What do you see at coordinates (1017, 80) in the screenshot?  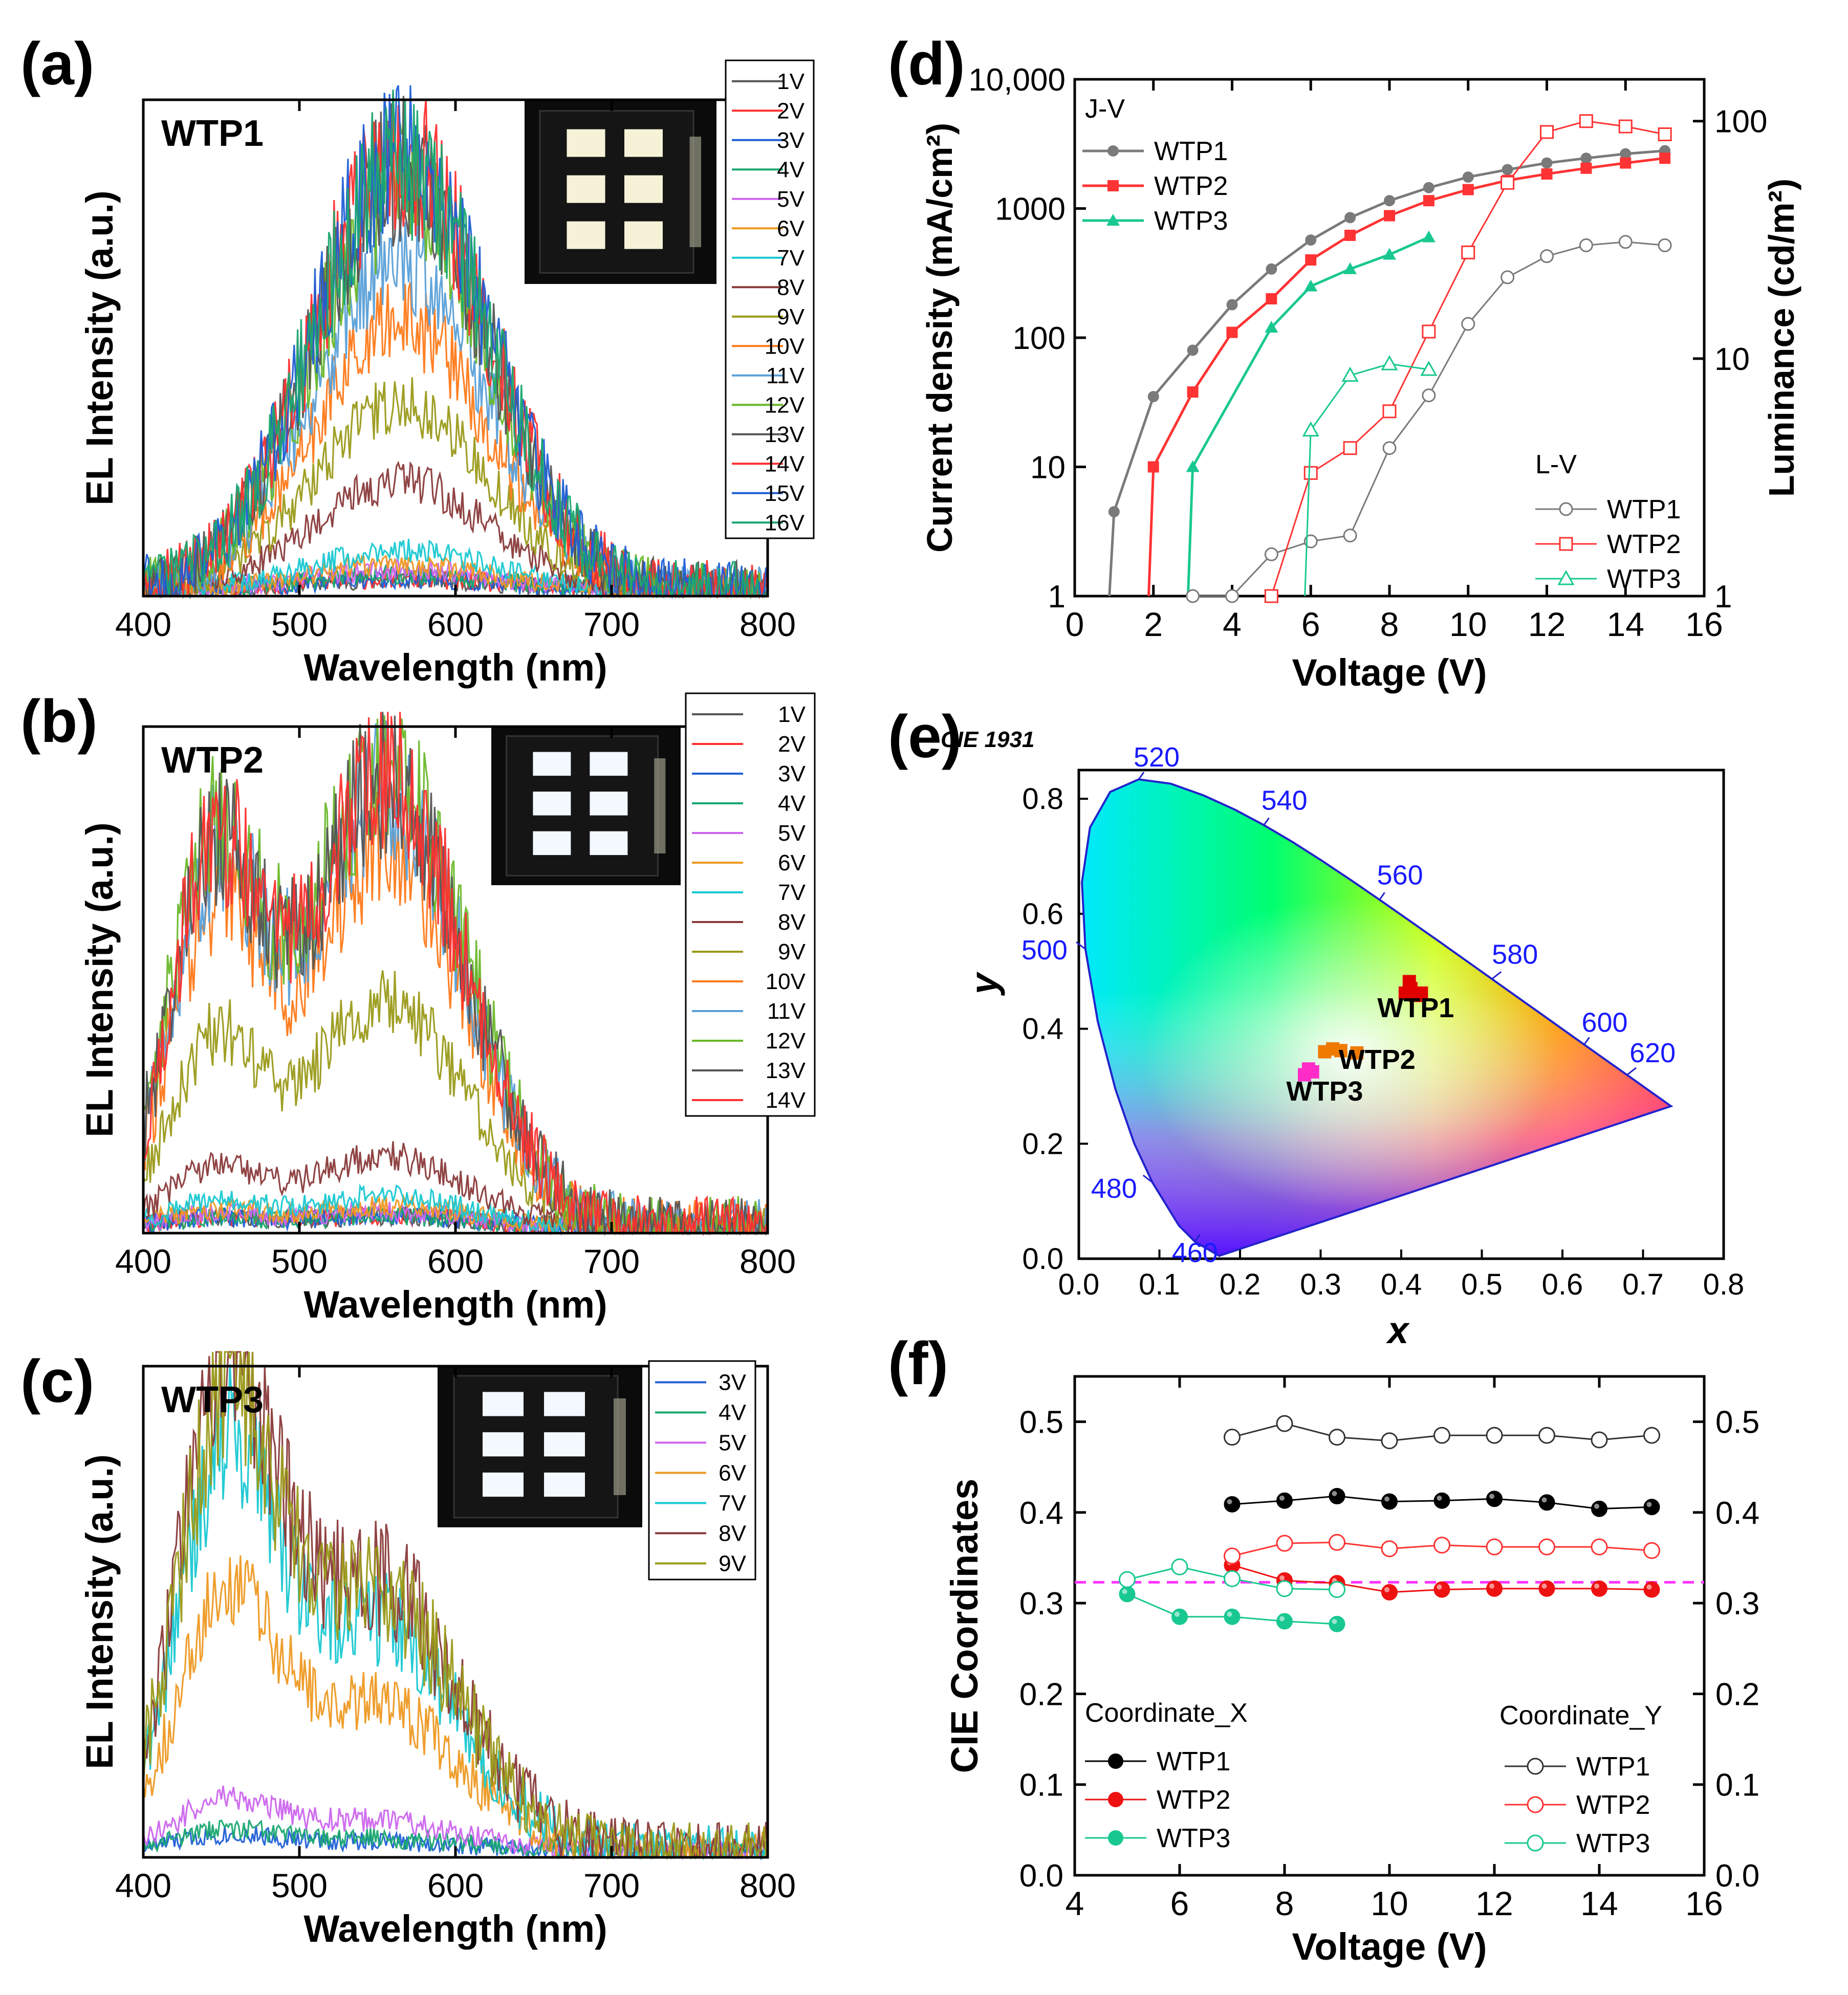 I see `y-tick-label: 10,000` at bounding box center [1017, 80].